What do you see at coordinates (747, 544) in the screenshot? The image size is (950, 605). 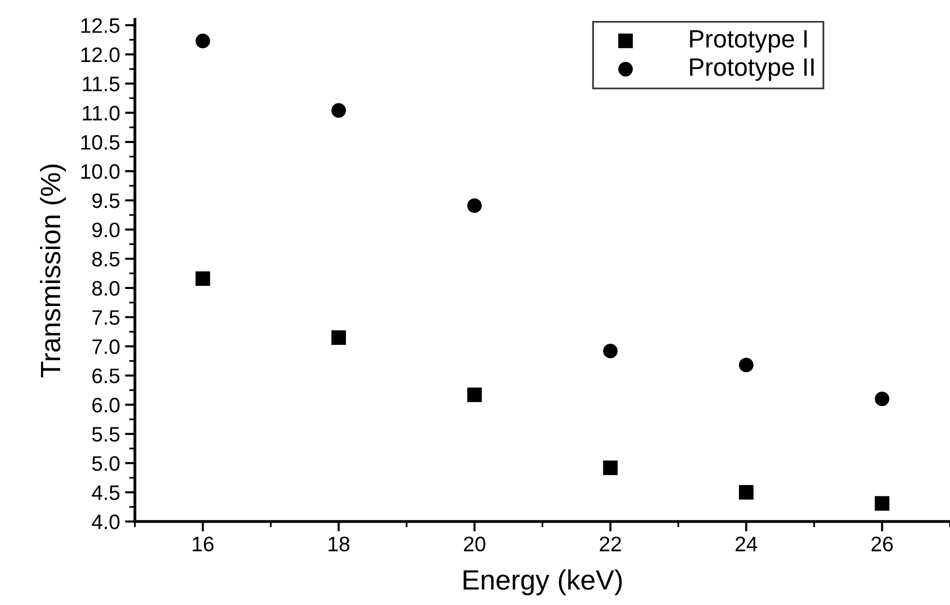 I see `x-tick-label: 24` at bounding box center [747, 544].